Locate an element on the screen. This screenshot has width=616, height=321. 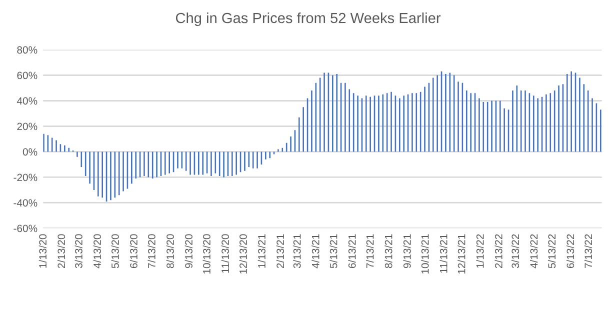
x-tick-label: 6/13/21 is located at coordinates (352, 251).